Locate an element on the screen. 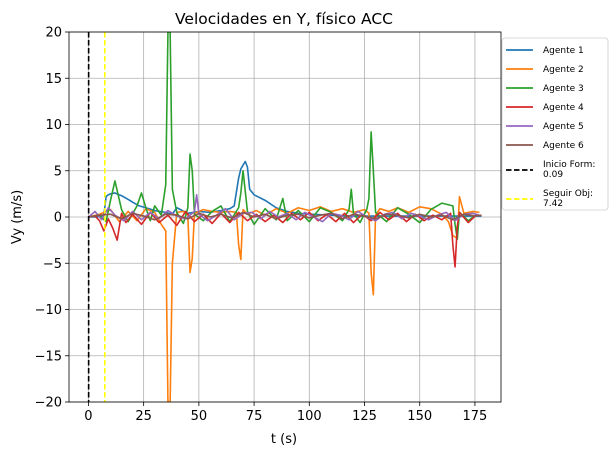 The height and width of the screenshot is (455, 615). y-tick-label: −20 is located at coordinates (48, 403).